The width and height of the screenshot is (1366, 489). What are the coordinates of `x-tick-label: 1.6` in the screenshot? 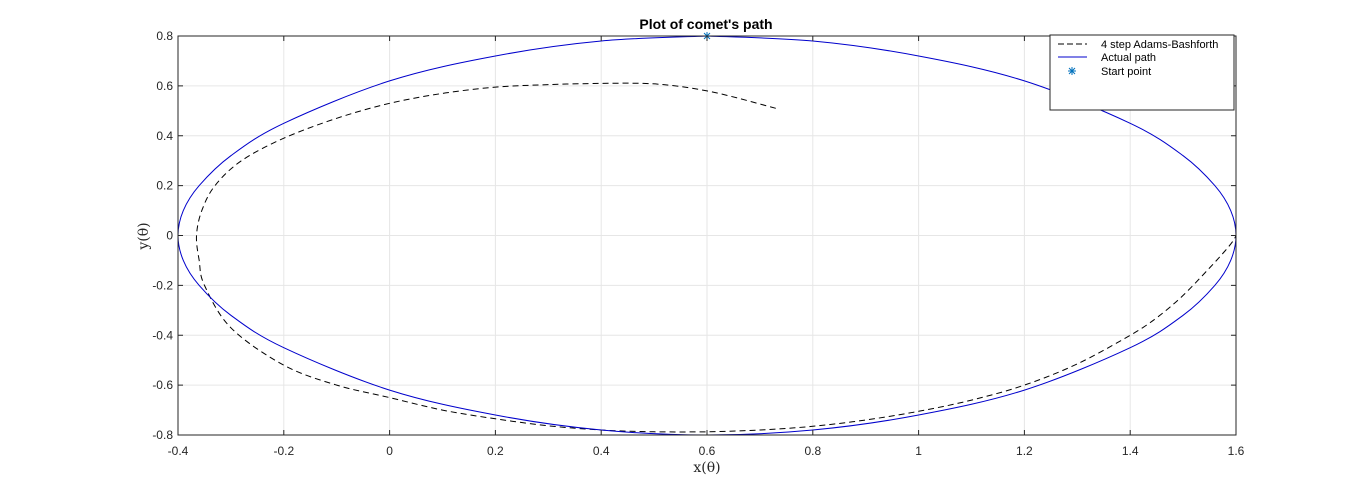 It's located at (1236, 451).